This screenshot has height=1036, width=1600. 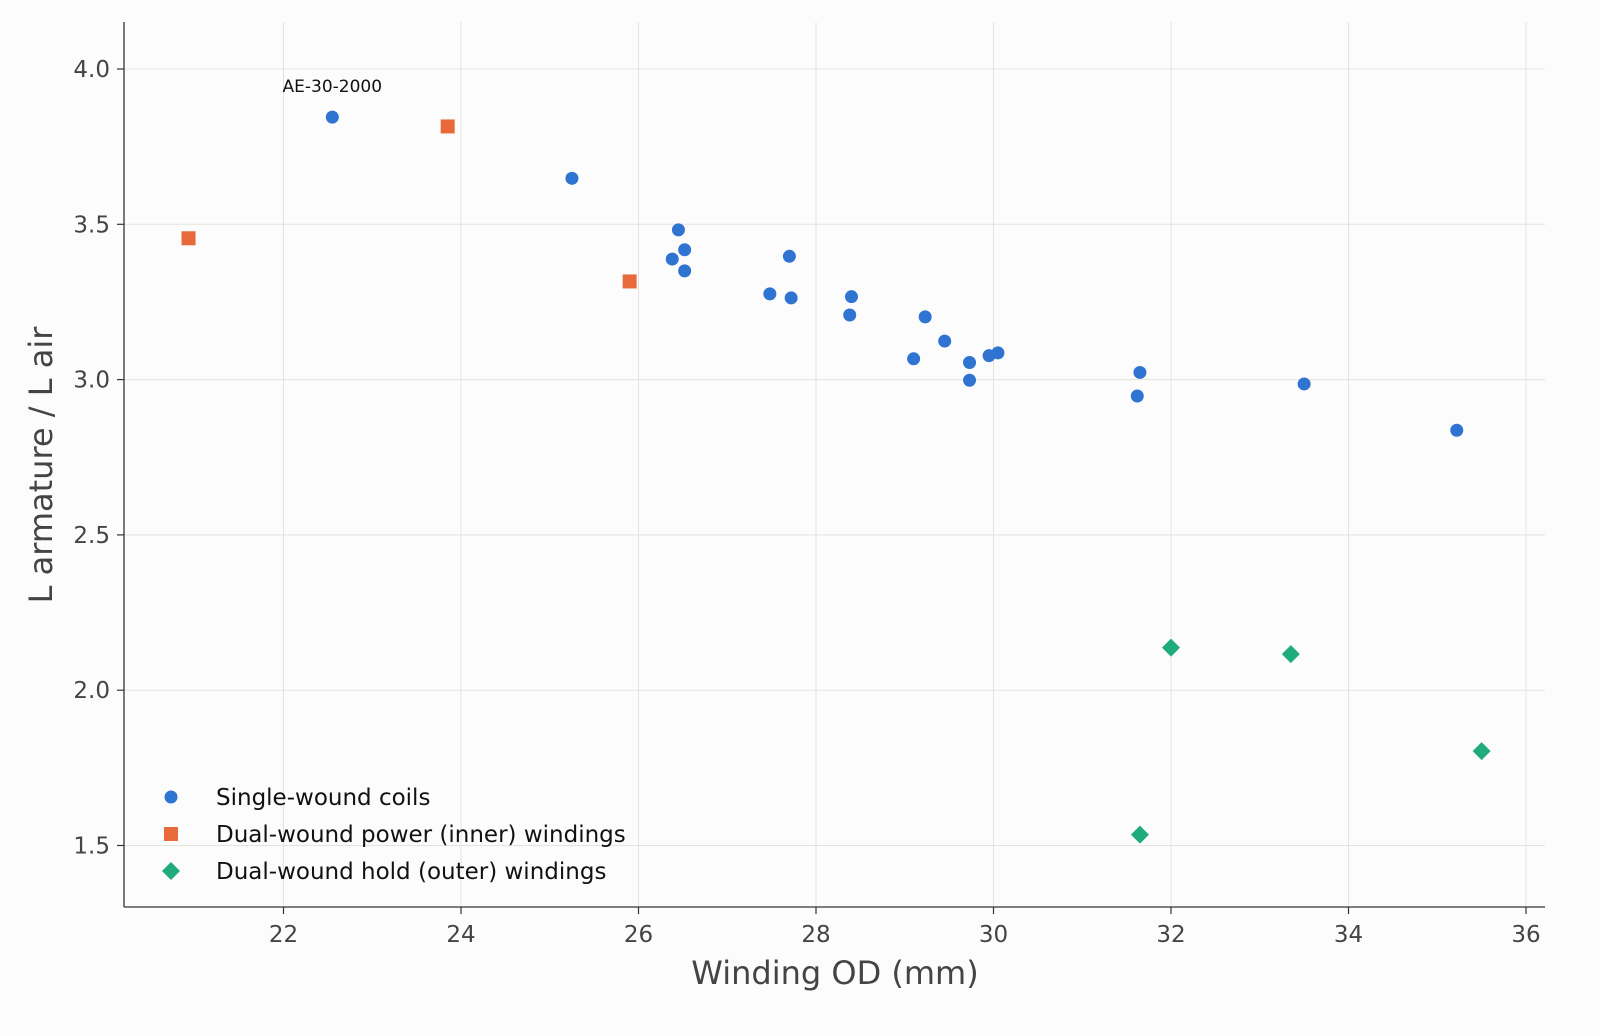 I want to click on y-axis-ticks: 1.5 2.0 2.5 3.0 3.5 4.0, so click(x=98, y=458).